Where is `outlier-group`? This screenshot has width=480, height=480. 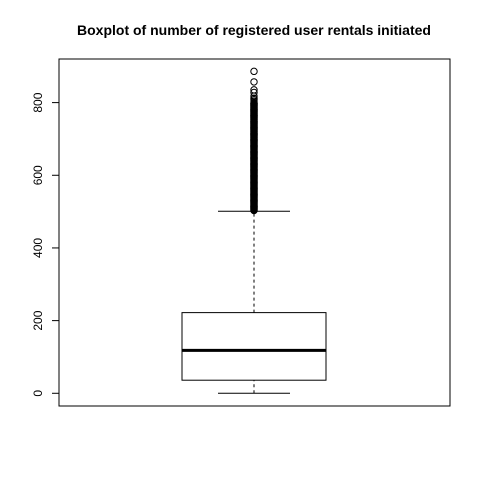
outlier-group is located at coordinates (254, 141).